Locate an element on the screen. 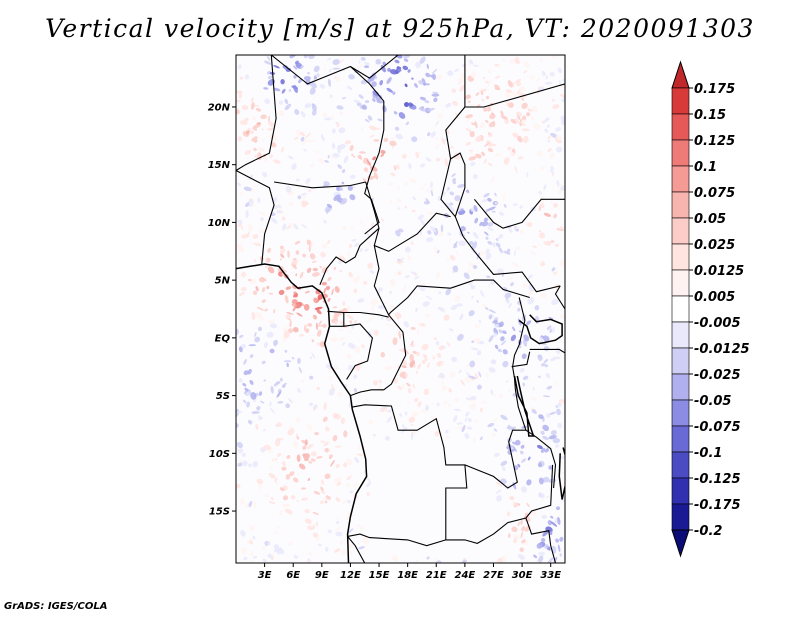 Image resolution: width=800 pixels, height=618 pixels. lon-tick-label: 3E is located at coordinates (265, 575).